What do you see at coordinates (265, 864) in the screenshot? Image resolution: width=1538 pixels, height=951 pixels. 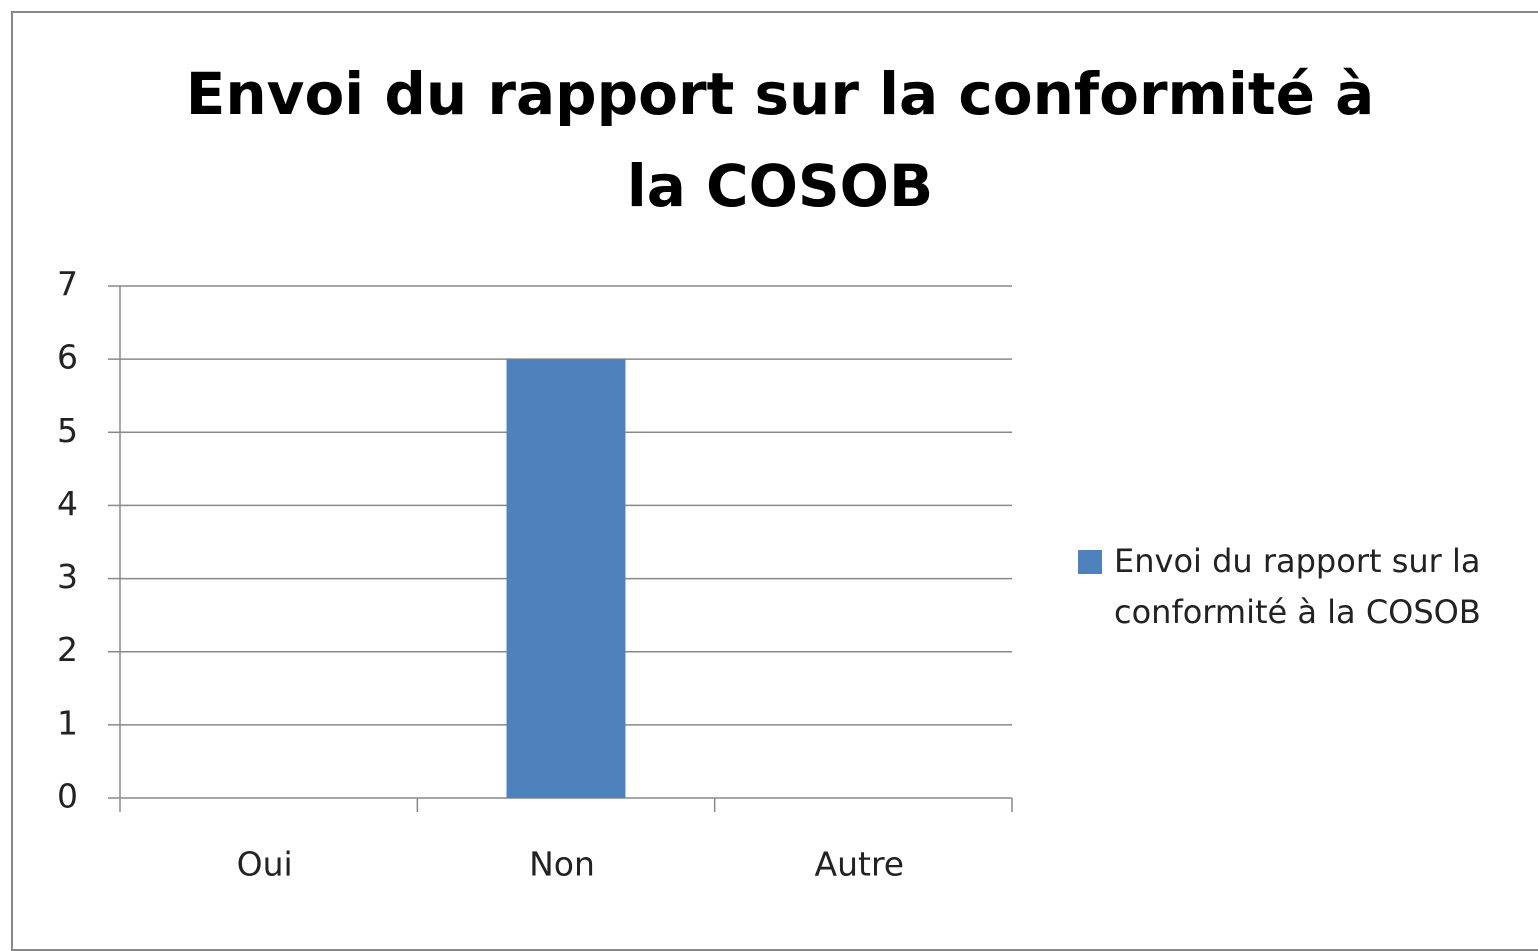 I see `x-tick-label: Oui` at bounding box center [265, 864].